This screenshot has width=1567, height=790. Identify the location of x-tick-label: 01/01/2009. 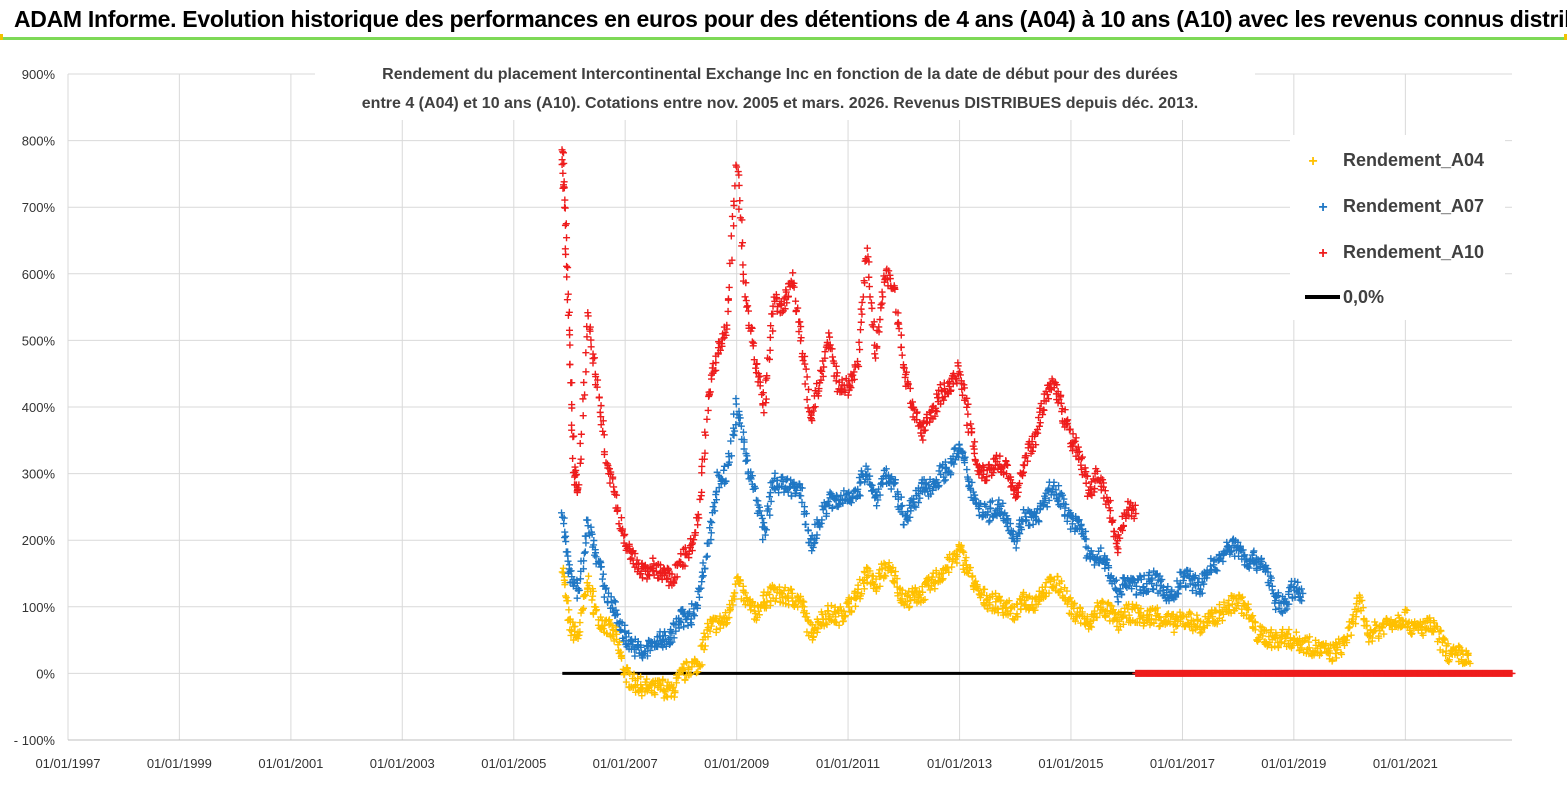
(736, 763).